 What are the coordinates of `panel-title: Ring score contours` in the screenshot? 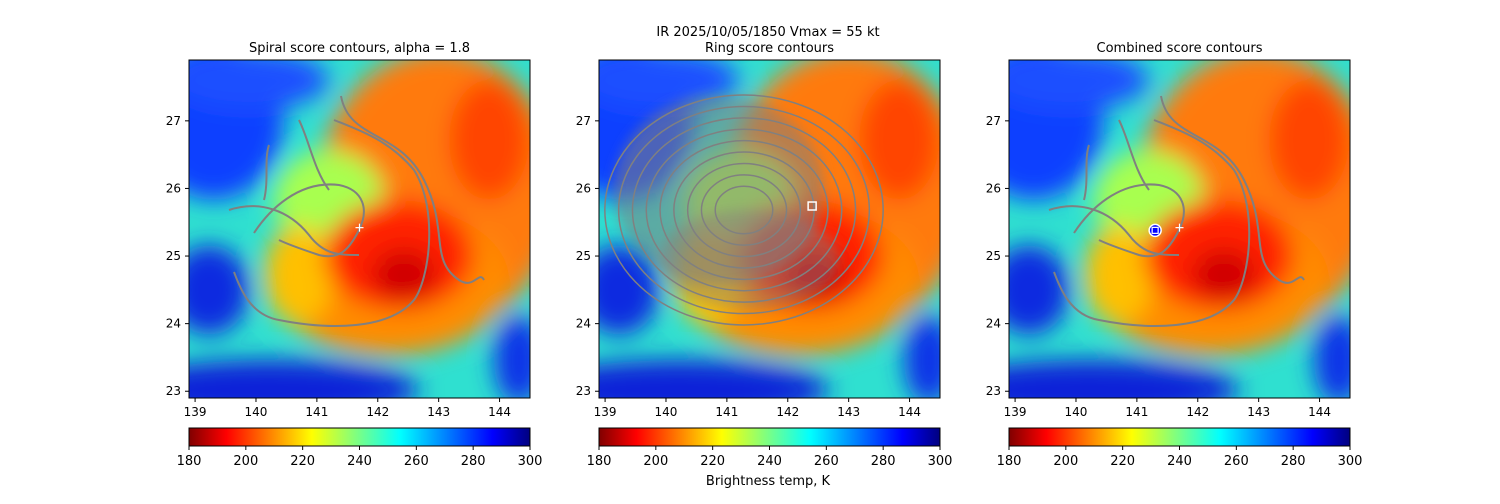 It's located at (769, 48).